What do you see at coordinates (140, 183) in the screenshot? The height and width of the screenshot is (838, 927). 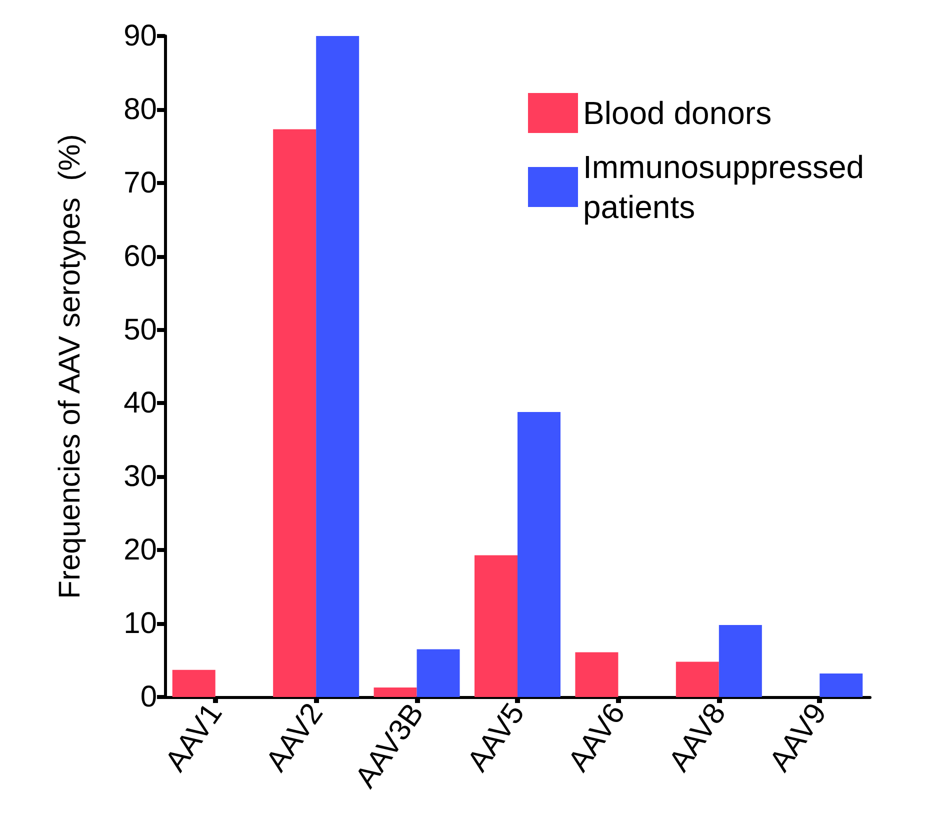 I see `y-tick-label: 70` at bounding box center [140, 183].